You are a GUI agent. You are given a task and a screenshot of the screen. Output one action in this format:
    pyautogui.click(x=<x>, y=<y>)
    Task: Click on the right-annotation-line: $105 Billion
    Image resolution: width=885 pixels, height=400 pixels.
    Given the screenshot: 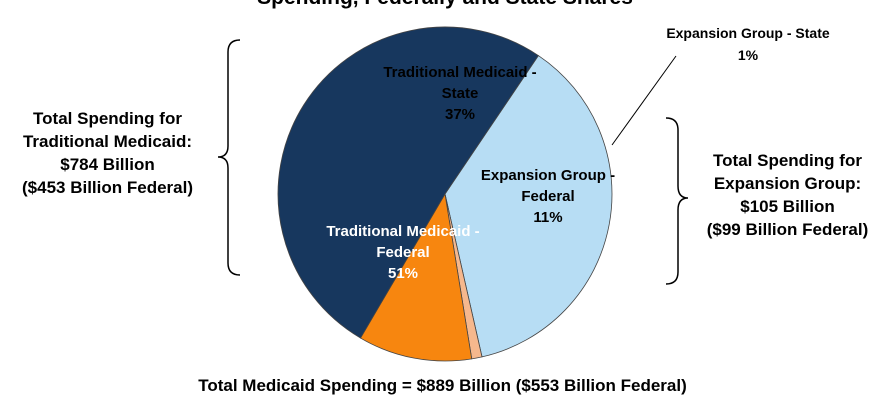 What is the action you would take?
    pyautogui.click(x=787, y=206)
    